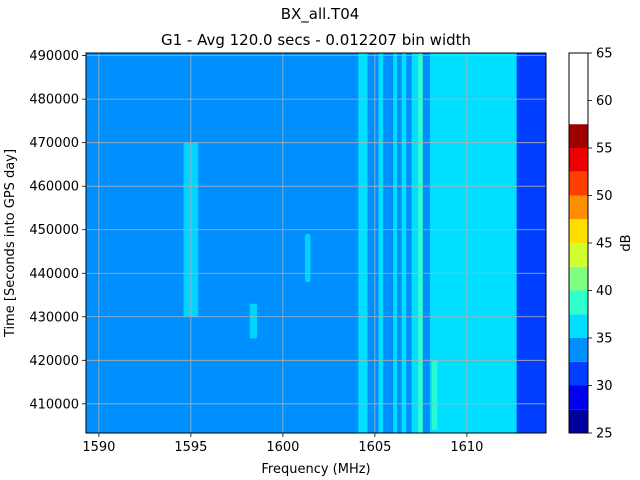 The height and width of the screenshot is (480, 640). What do you see at coordinates (604, 434) in the screenshot?
I see `colorbar-tick-label: 25` at bounding box center [604, 434].